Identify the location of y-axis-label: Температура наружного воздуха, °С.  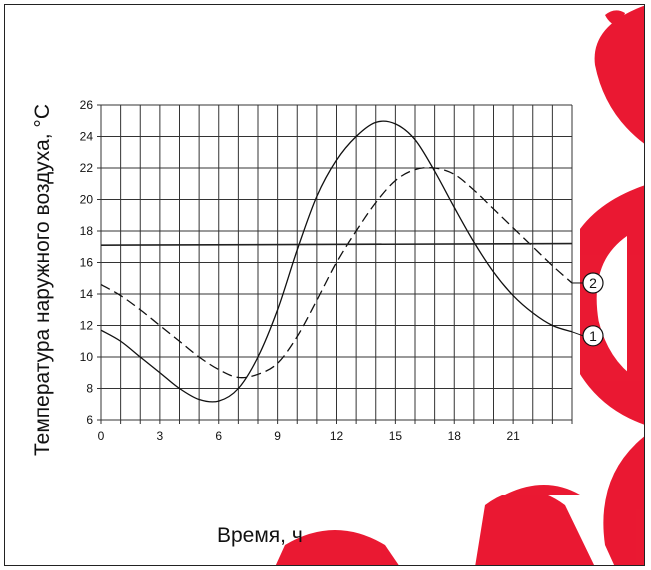
(43, 280).